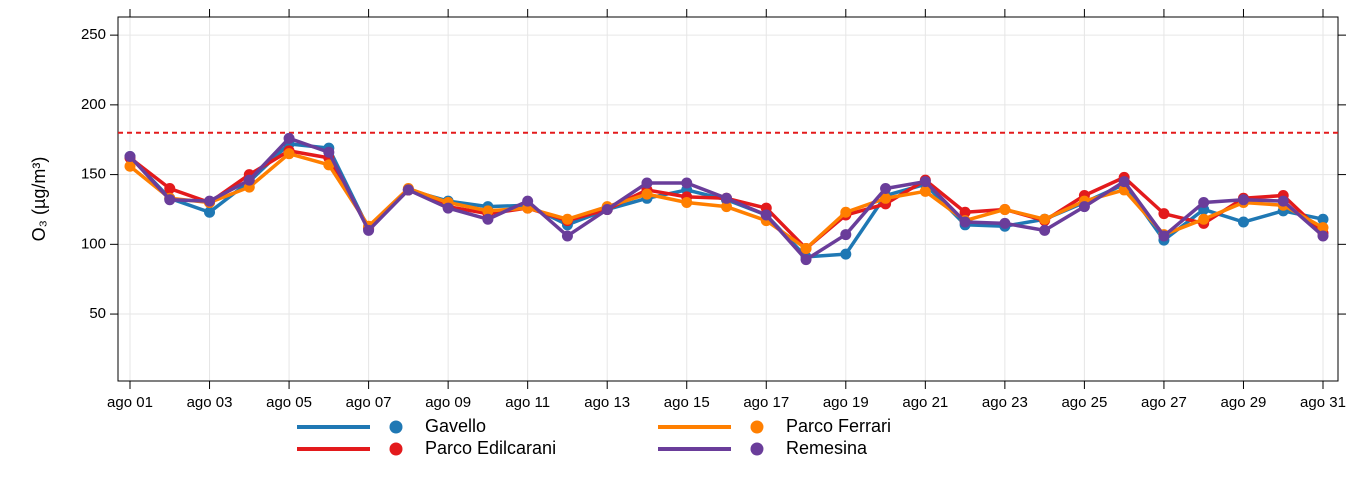 This screenshot has height=491, width=1365. What do you see at coordinates (1323, 402) in the screenshot?
I see `x-tick-label: ago 31` at bounding box center [1323, 402].